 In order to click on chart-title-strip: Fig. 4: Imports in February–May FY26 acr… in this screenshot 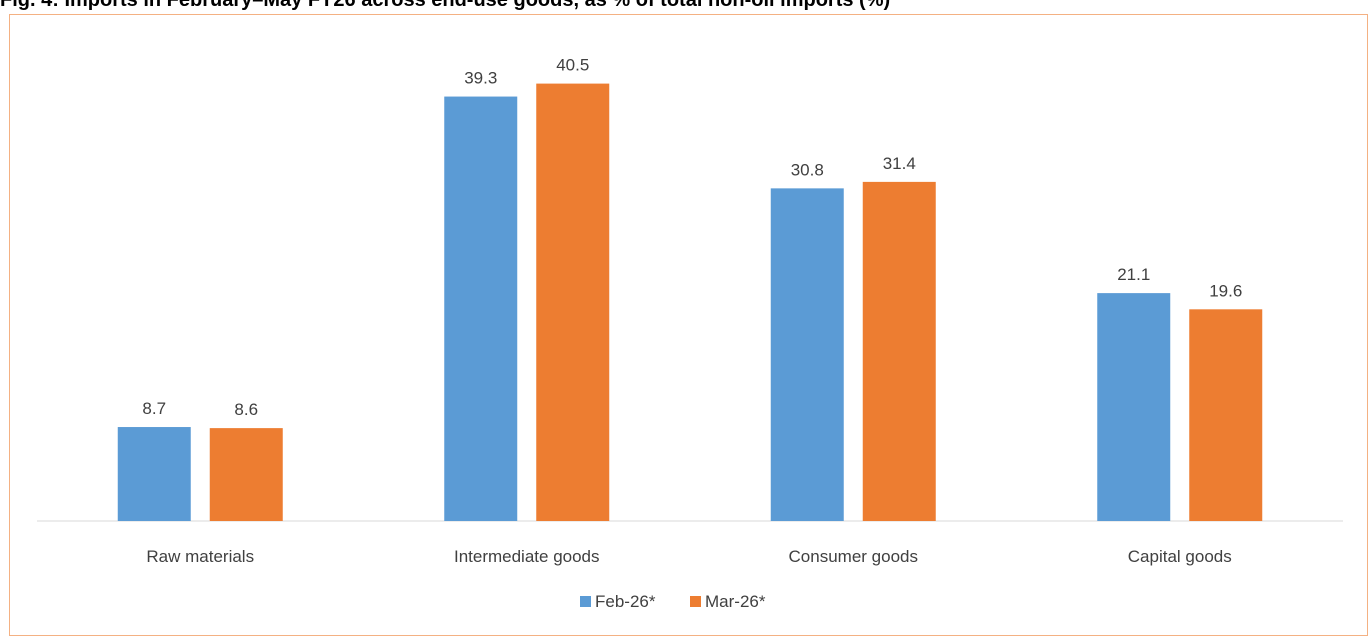, I will do `click(685, 7)`.